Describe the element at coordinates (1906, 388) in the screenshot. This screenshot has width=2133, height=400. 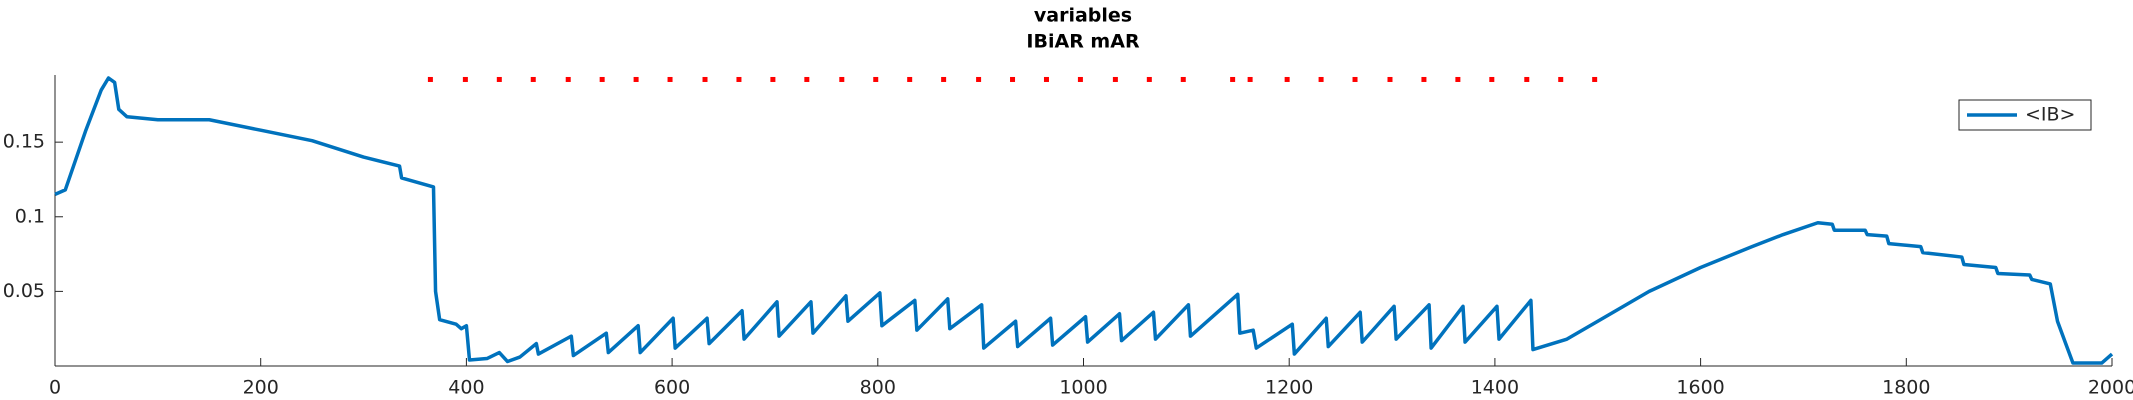
I see `x-tick-label: 1800` at that location.